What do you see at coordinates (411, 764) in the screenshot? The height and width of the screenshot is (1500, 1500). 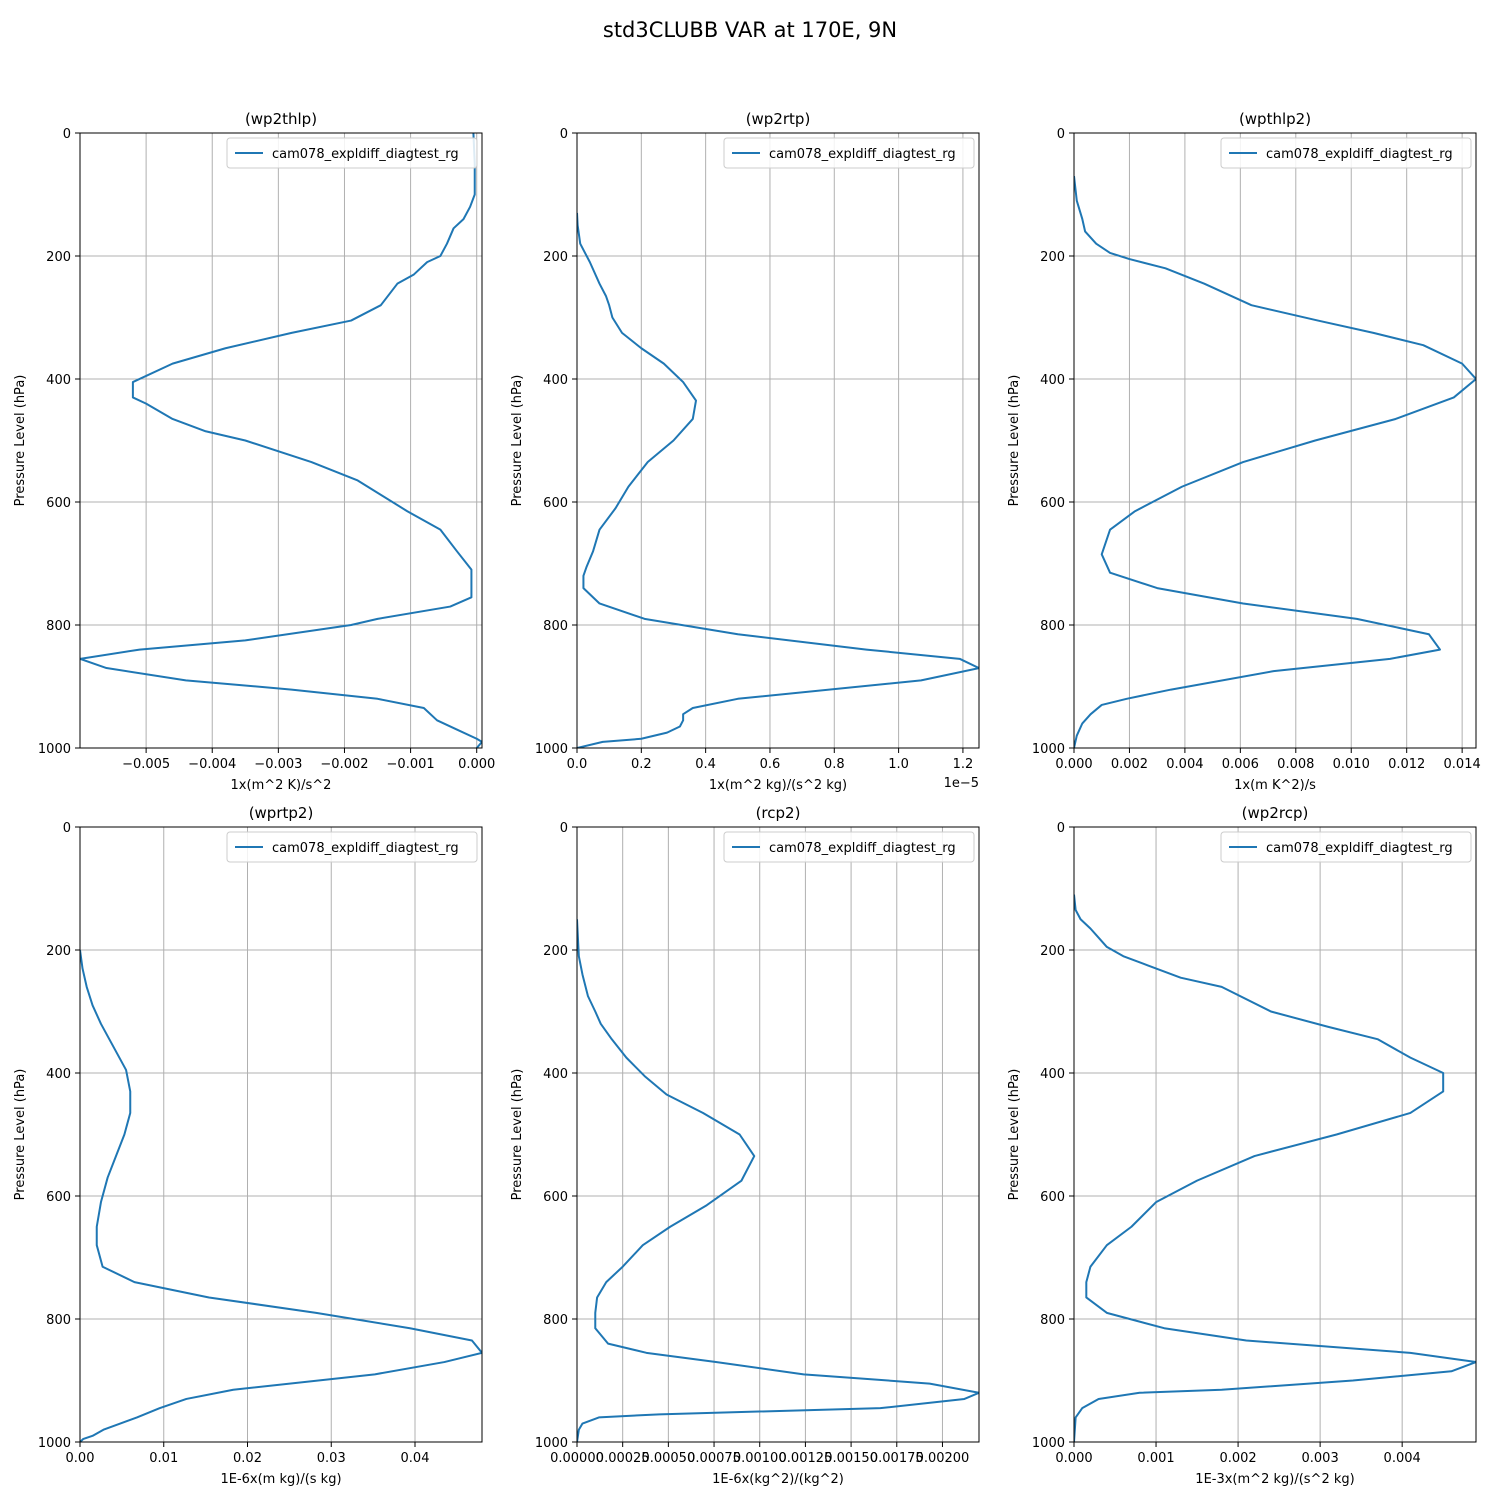 I see `x-tick-label: −0.001` at bounding box center [411, 764].